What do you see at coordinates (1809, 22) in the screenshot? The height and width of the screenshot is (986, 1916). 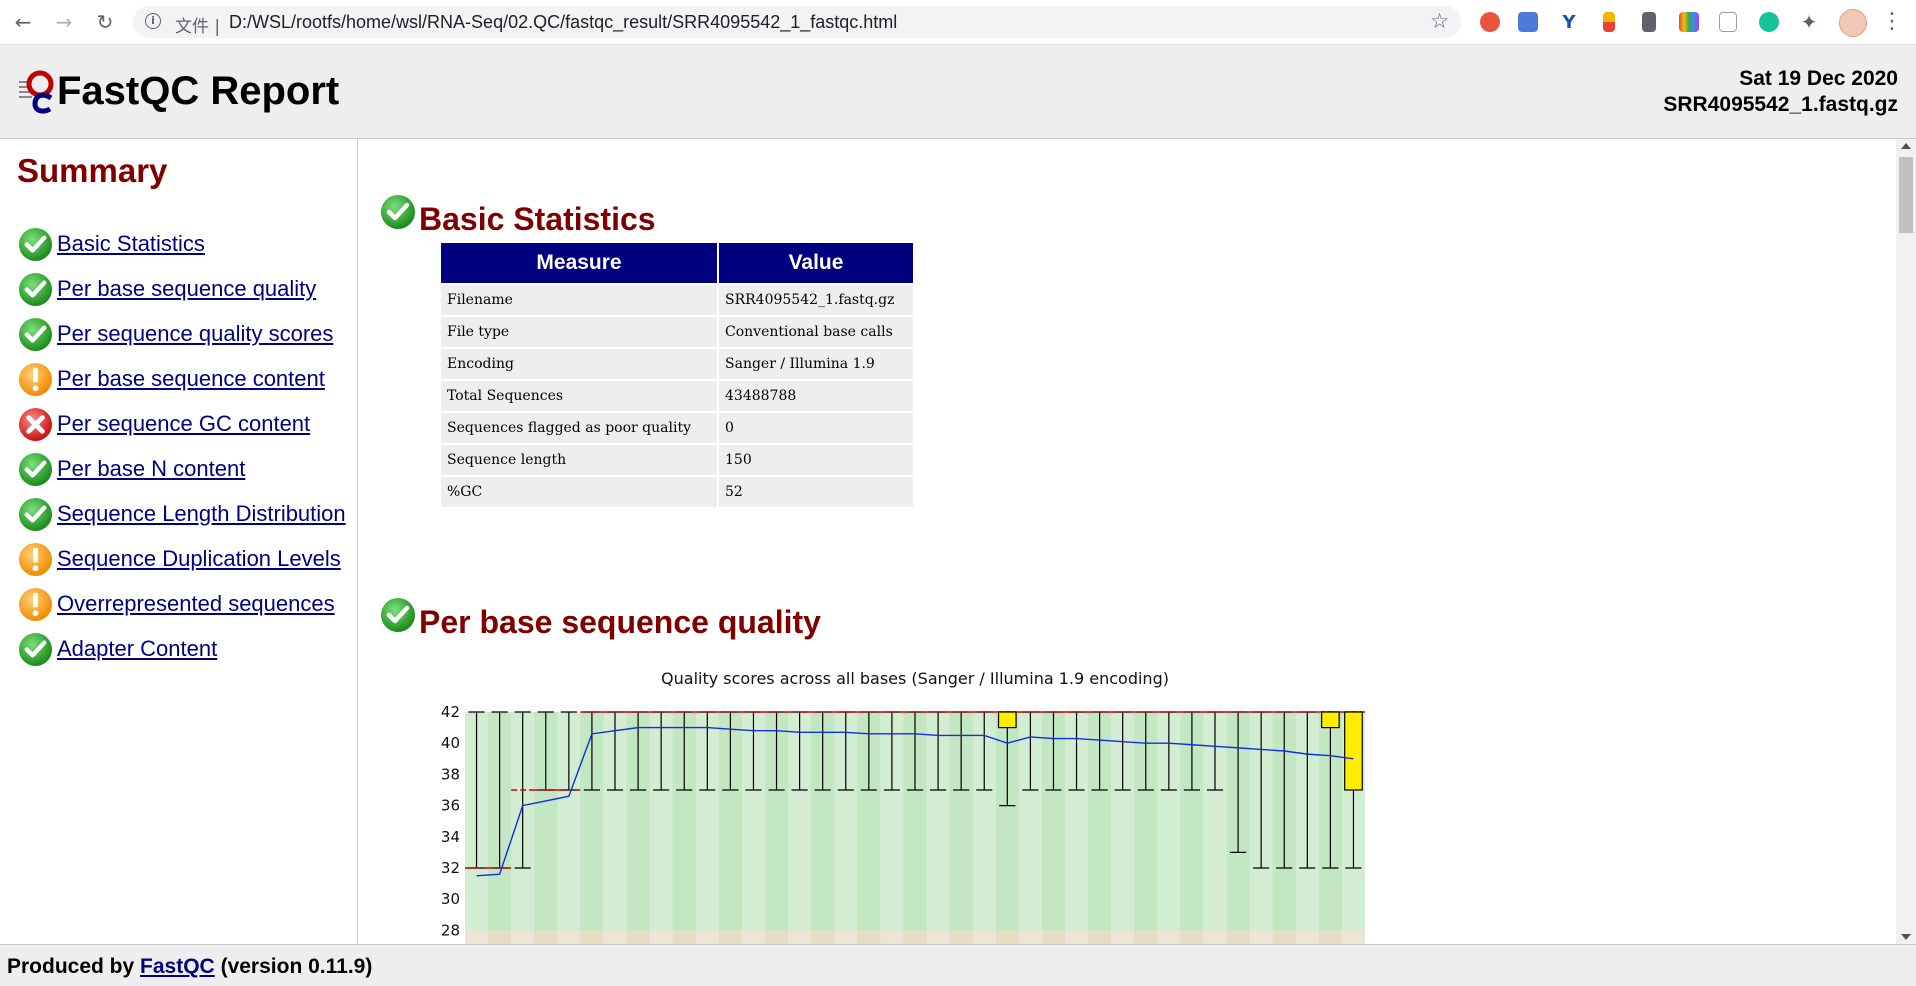 I see `extensions-puzzle-icon: ✦` at bounding box center [1809, 22].